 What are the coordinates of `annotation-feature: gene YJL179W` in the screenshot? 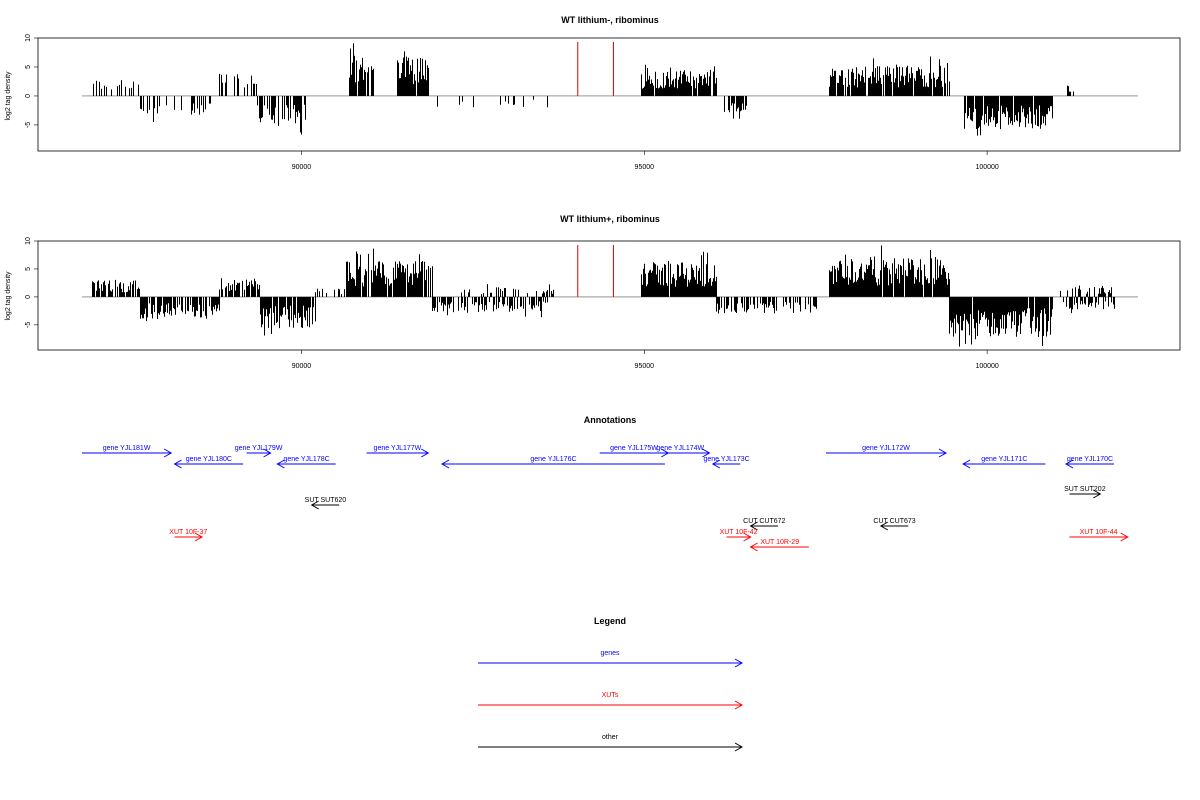 It's located at (259, 451).